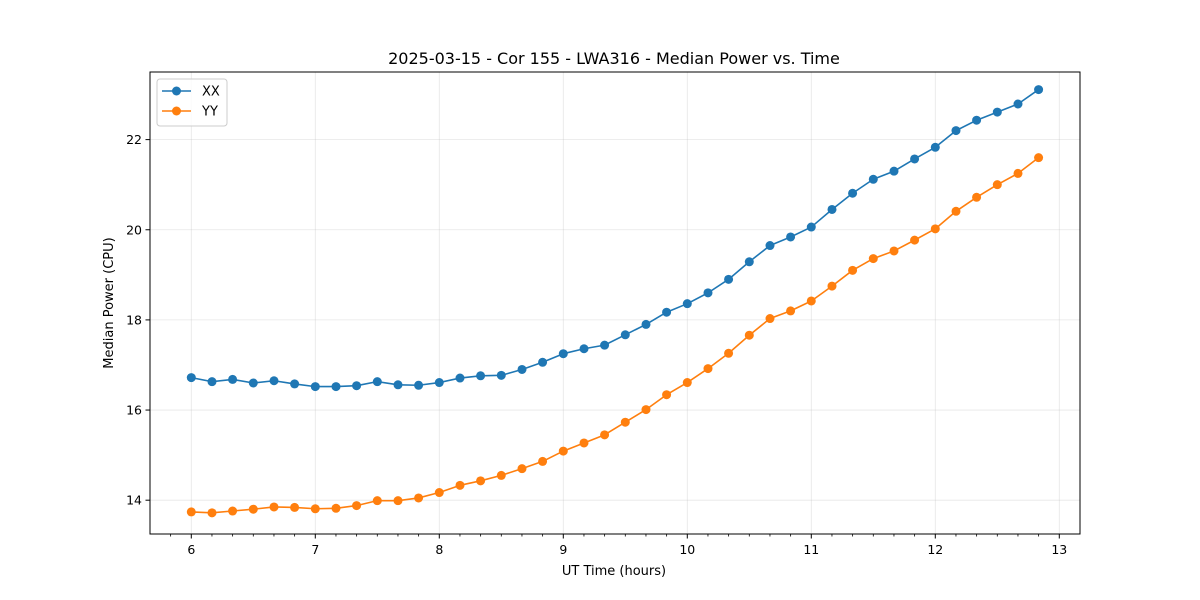  Describe the element at coordinates (687, 549) in the screenshot. I see `x-tick-label: 10` at that location.